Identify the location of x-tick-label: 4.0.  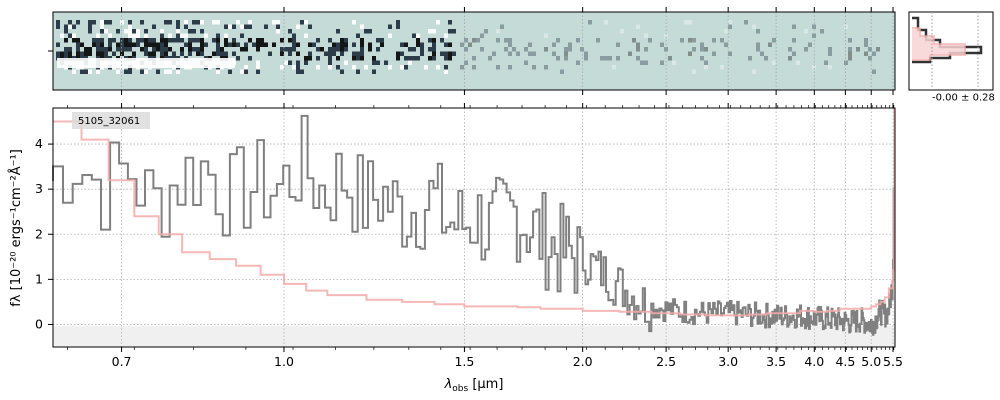
(814, 361).